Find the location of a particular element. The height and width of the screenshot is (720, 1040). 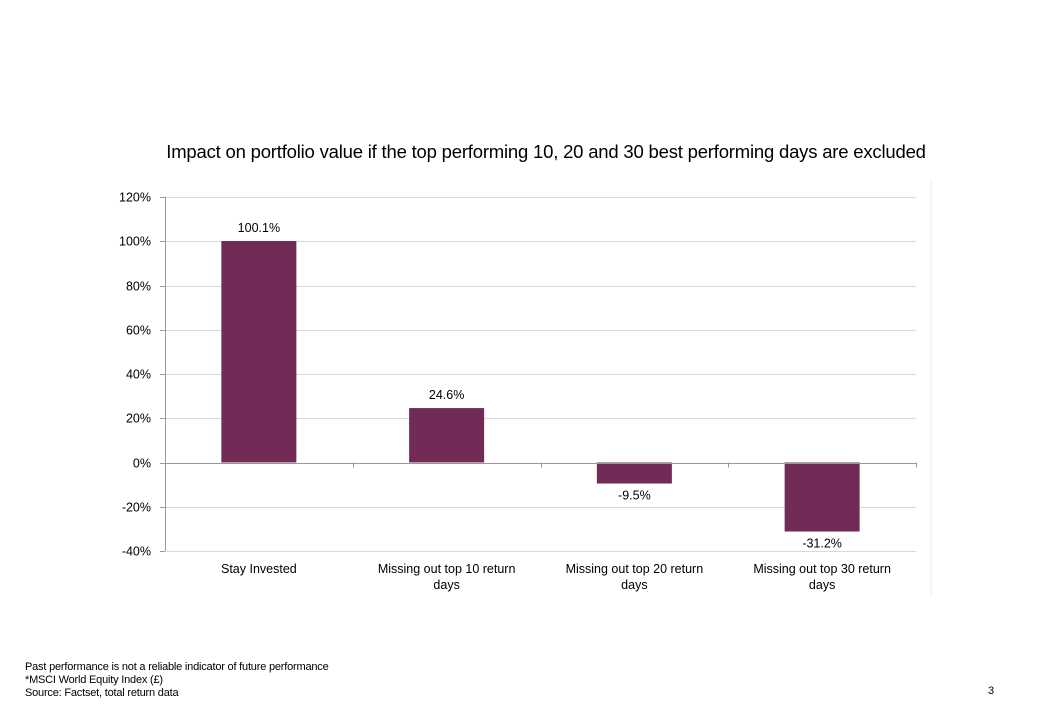

y-tick-label: -40% is located at coordinates (136, 552).